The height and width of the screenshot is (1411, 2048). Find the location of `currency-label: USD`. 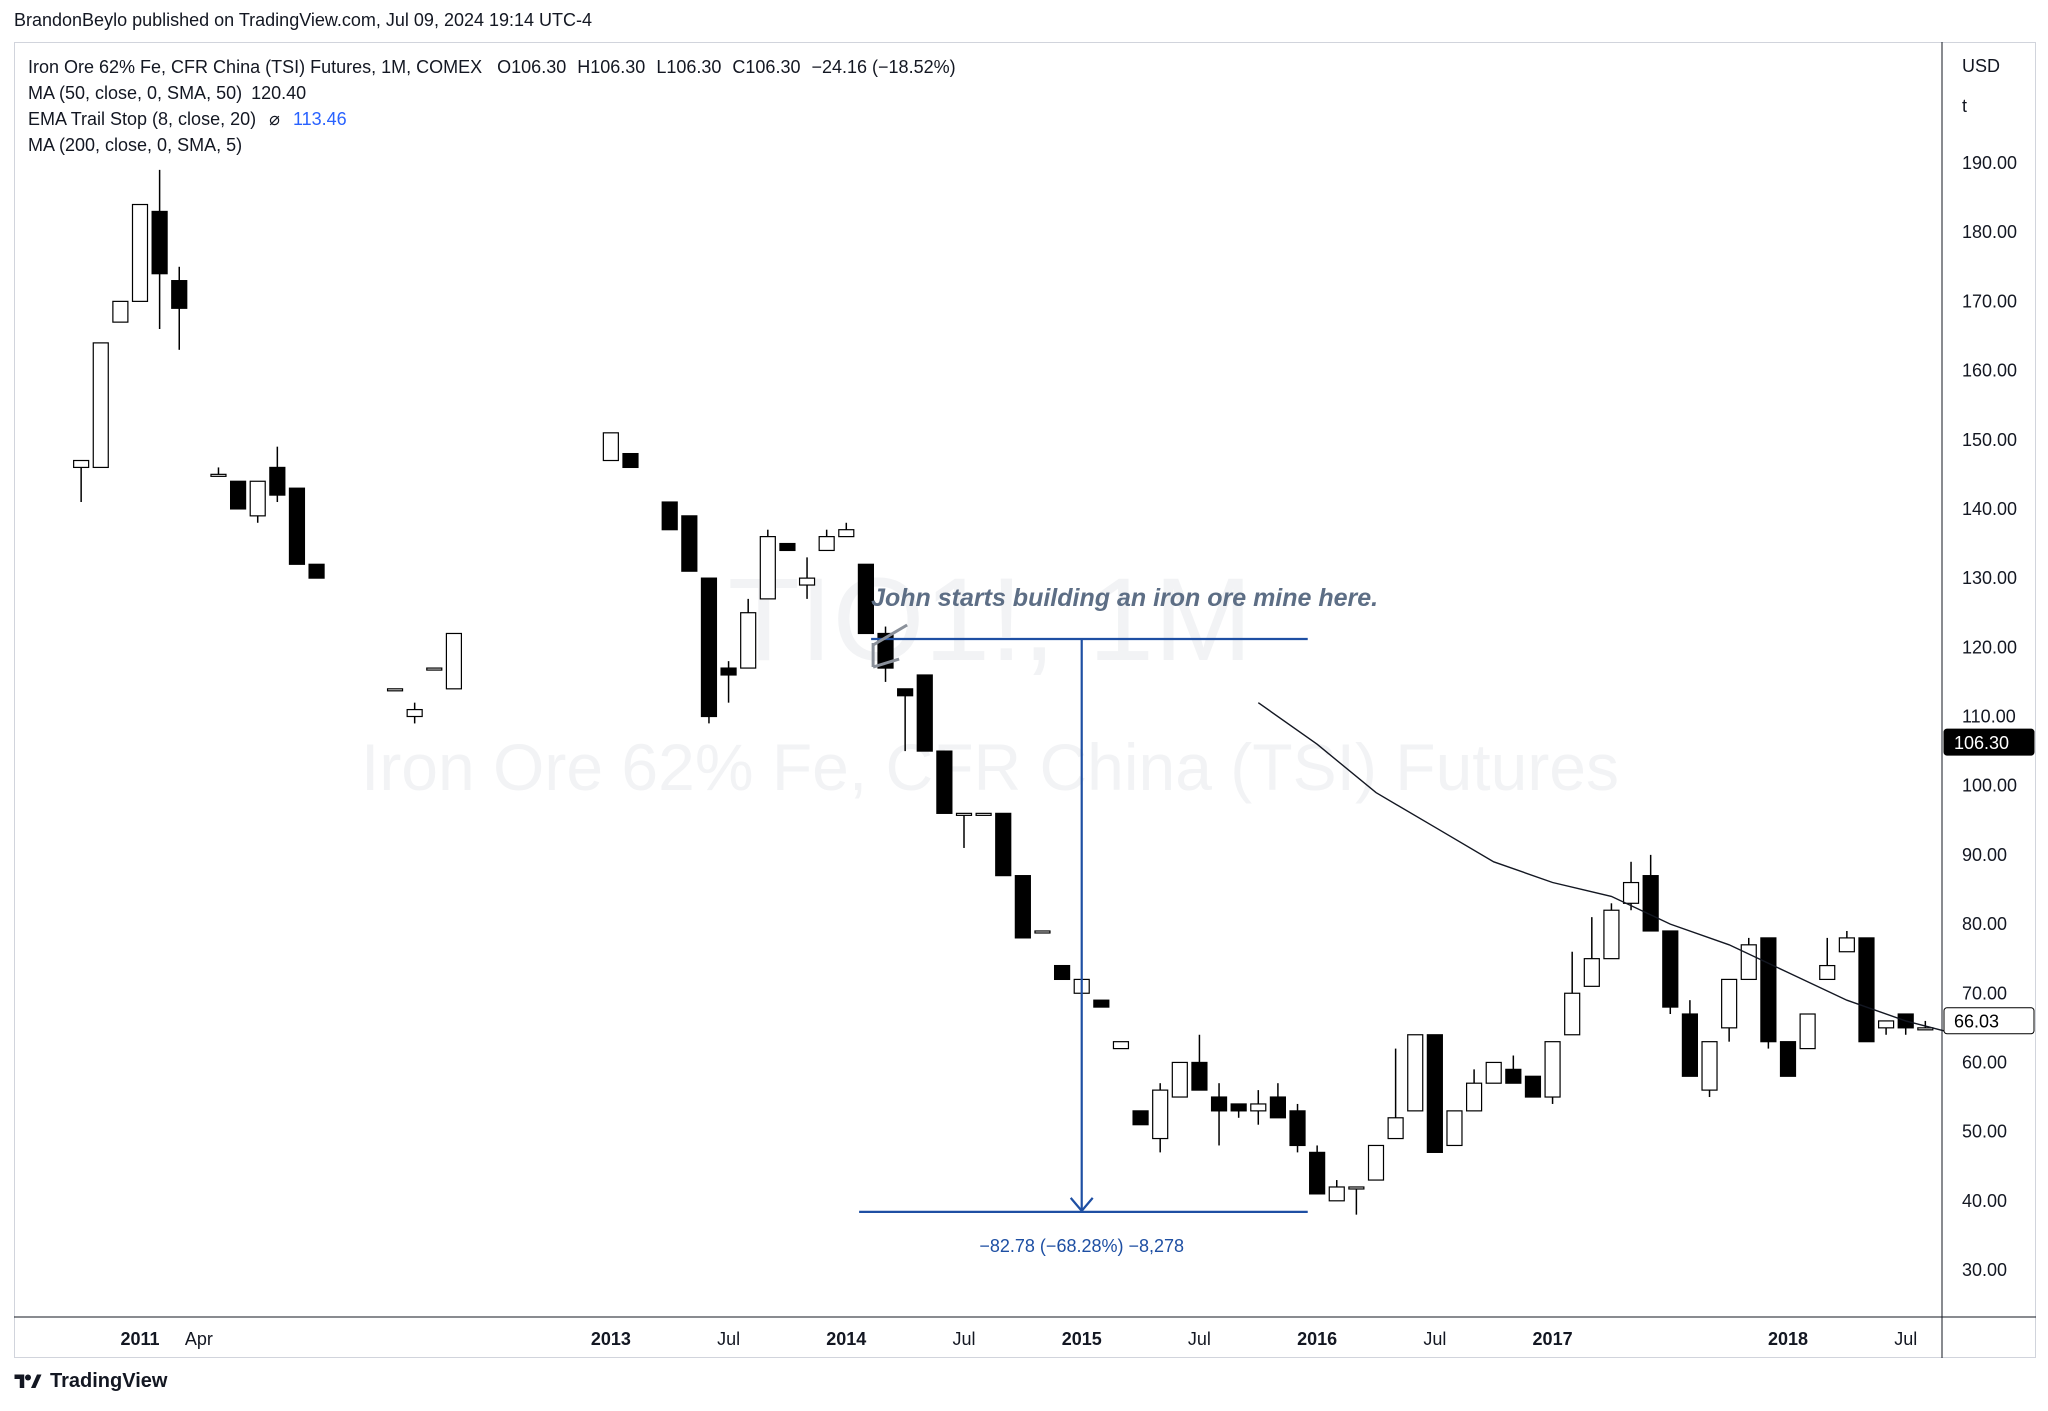

currency-label: USD is located at coordinates (1981, 66).